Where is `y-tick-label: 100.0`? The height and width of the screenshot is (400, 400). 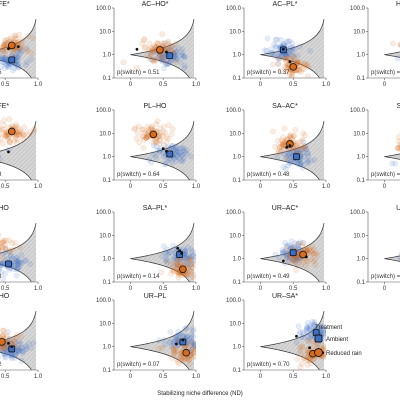 y-tick-label: 100.0 is located at coordinates (358, 213).